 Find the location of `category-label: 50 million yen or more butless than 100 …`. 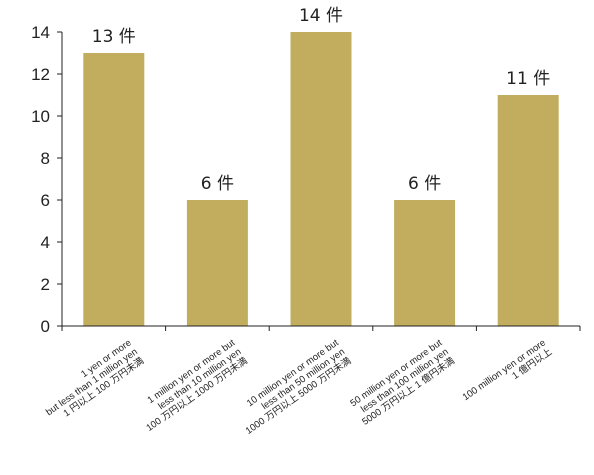

category-label: 50 million yen or more butless than 100 … is located at coordinates (403, 382).